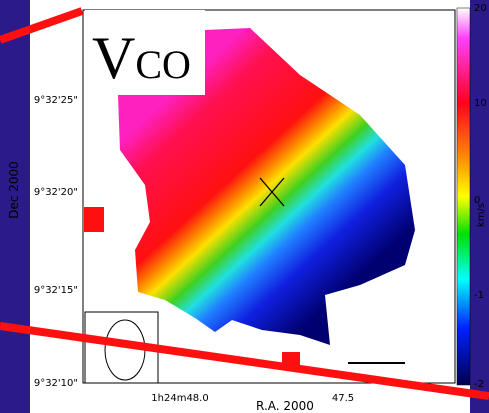 Image resolution: width=489 pixels, height=413 pixels. I want to click on y-tick-label: 9°32'10", so click(56, 383).